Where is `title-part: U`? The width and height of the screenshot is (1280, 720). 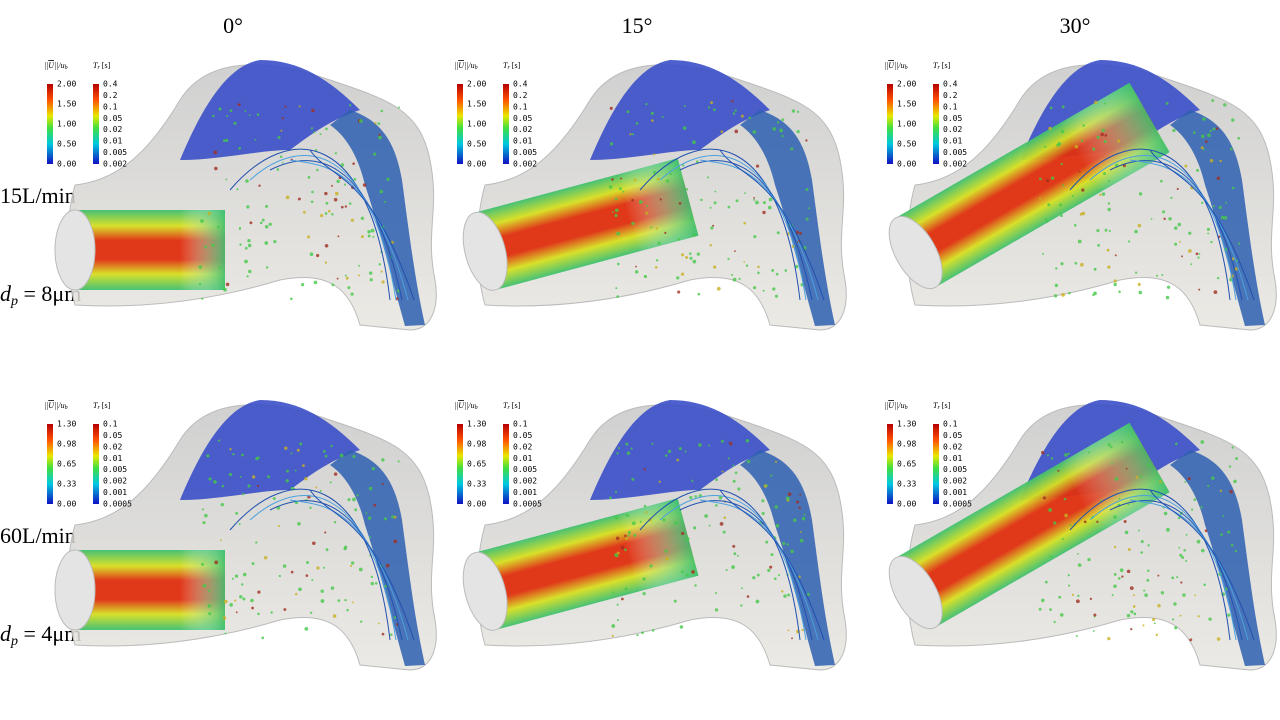 title-part: U is located at coordinates (51, 65).